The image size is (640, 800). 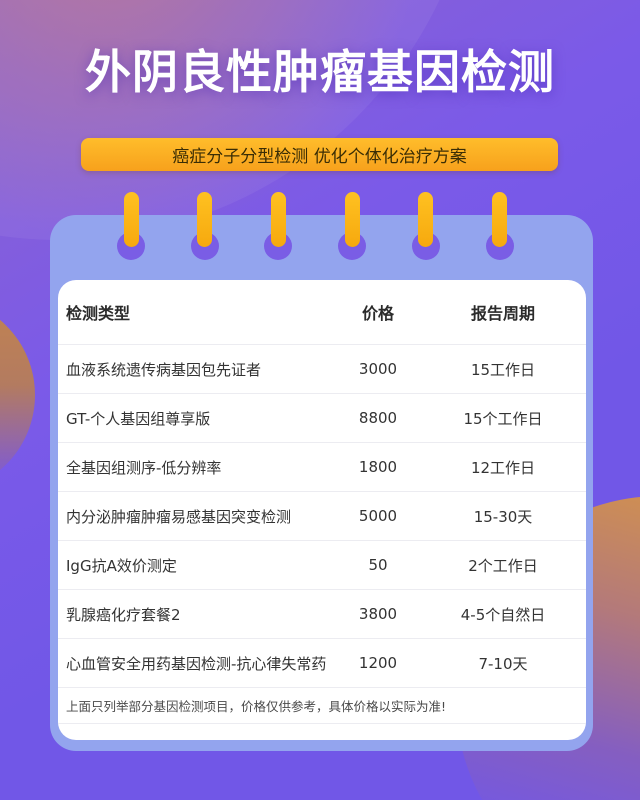 What do you see at coordinates (196, 663) in the screenshot?
I see `test-name: 心血管安全用药基因检测-抗心律失常药` at bounding box center [196, 663].